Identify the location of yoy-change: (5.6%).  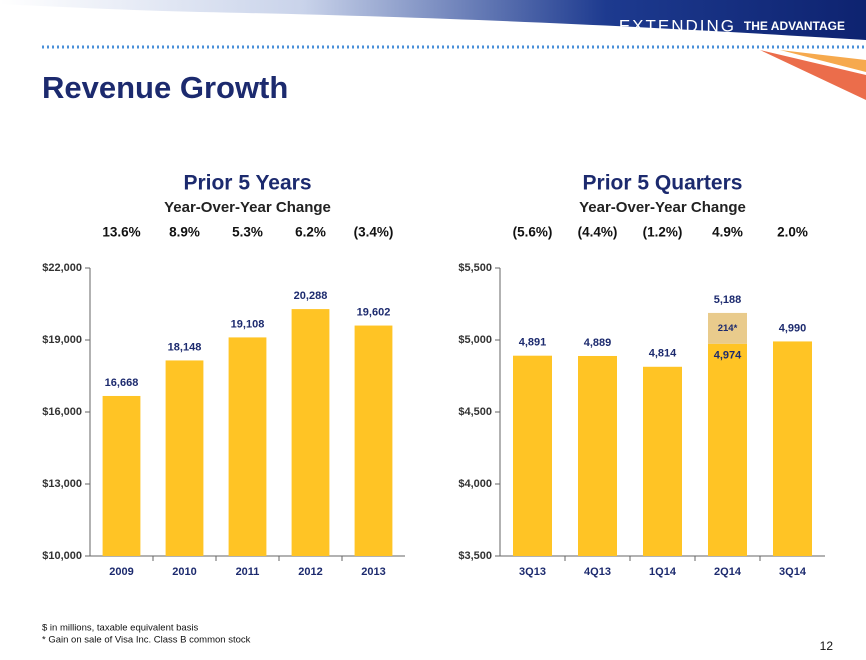
(533, 232).